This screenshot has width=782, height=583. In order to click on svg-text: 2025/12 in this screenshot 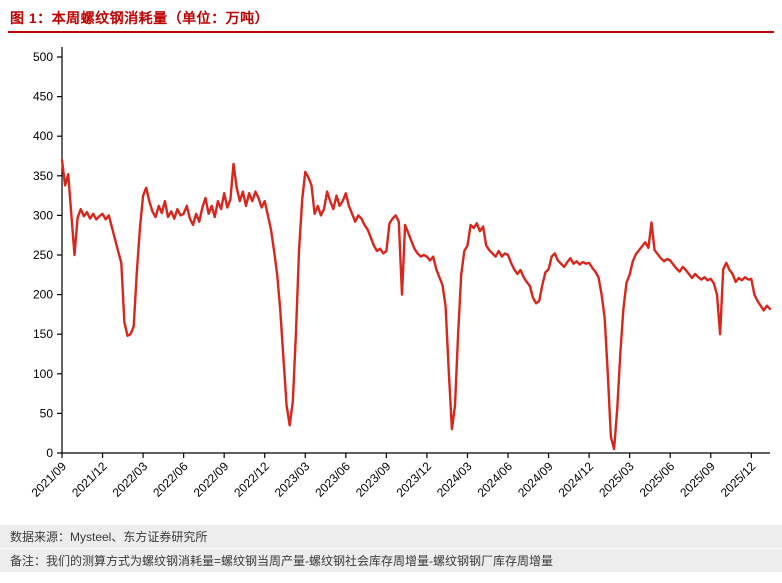, I will do `click(738, 479)`.